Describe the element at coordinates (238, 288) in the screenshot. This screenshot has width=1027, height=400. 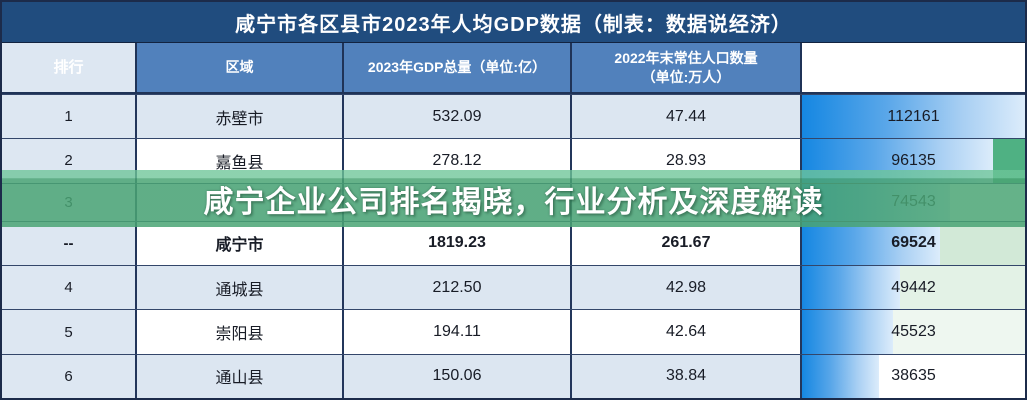
I see `region-cell: 通城县` at that location.